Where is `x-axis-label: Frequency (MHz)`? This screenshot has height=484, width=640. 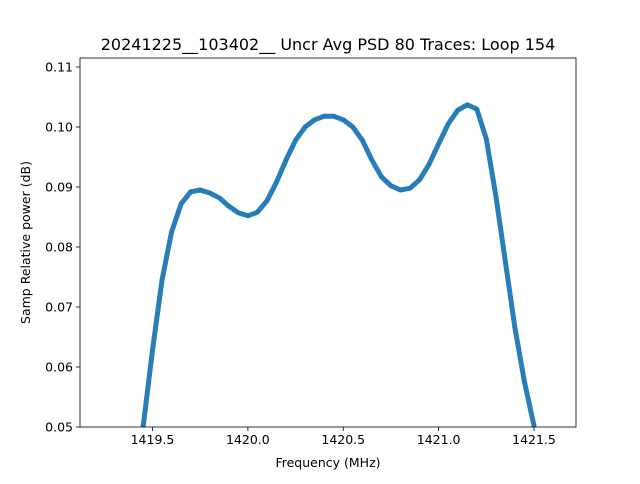 x-axis-label: Frequency (MHz) is located at coordinates (327, 462).